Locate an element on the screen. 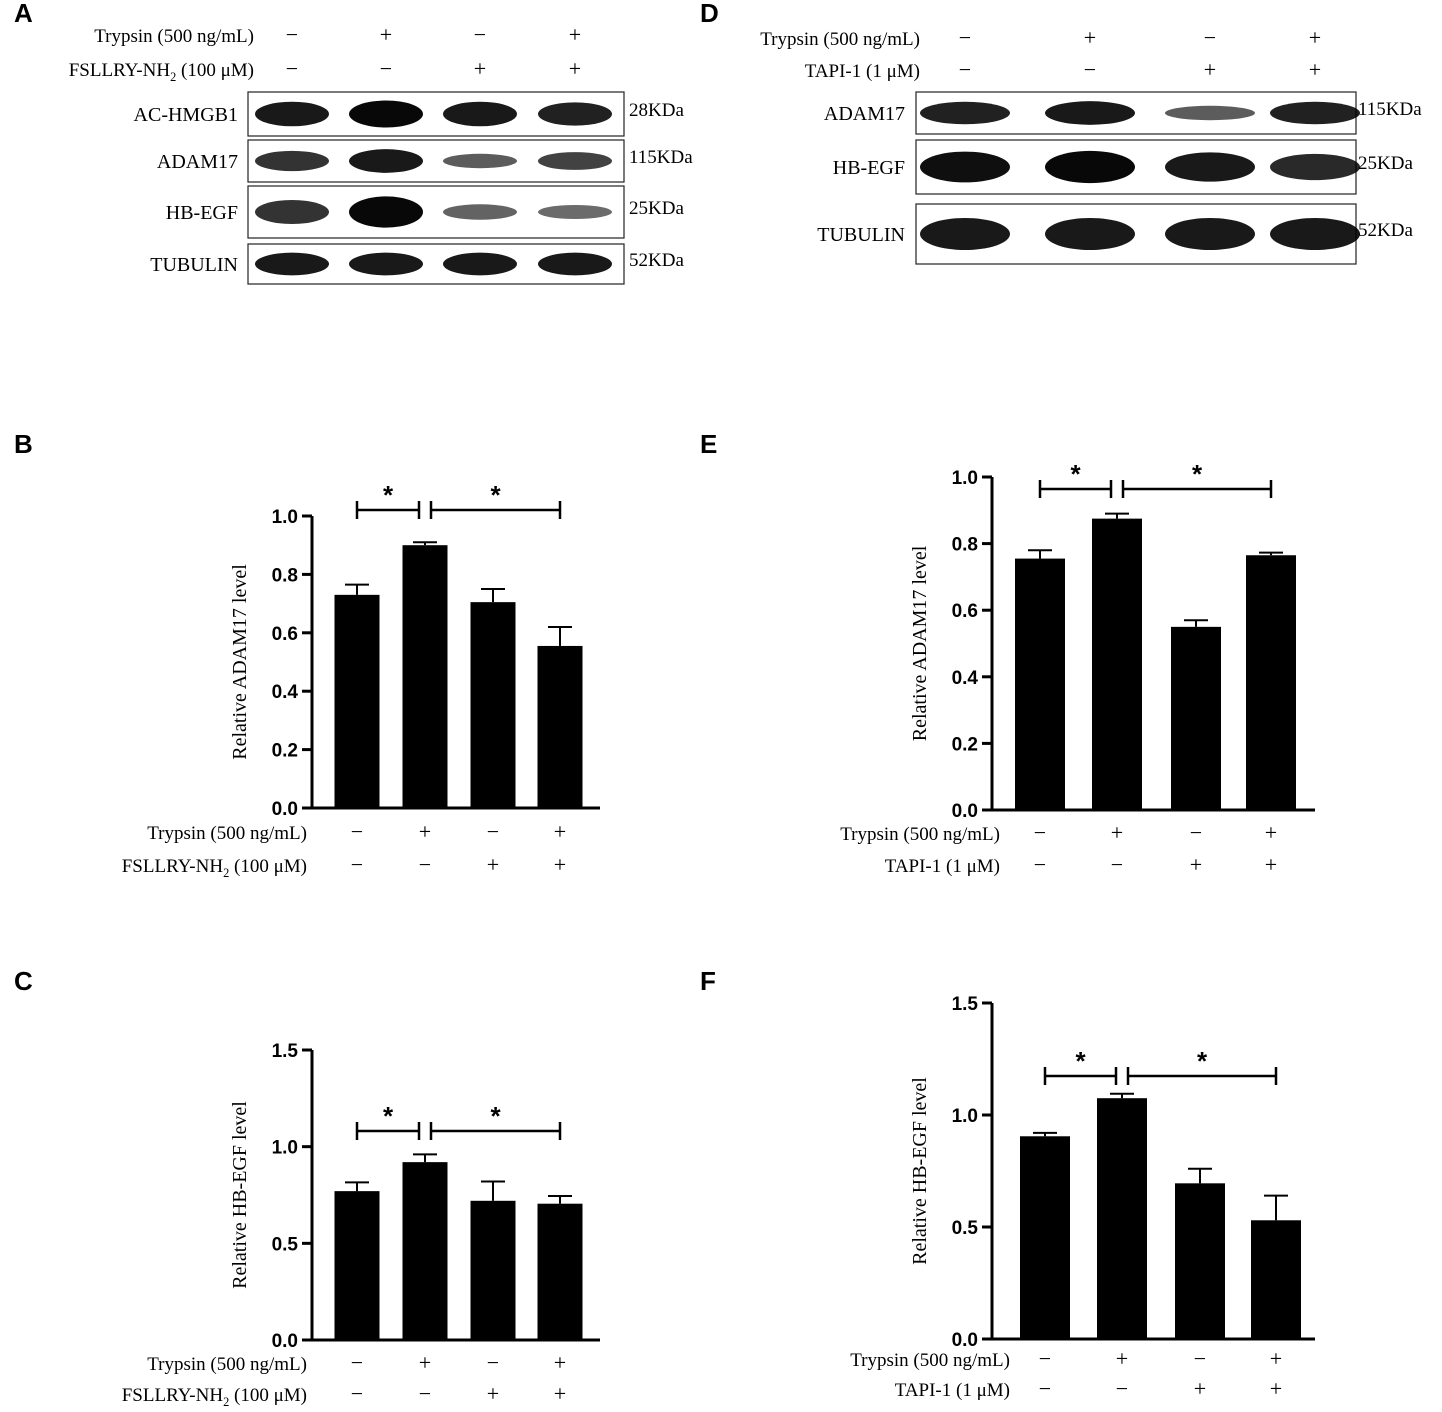 The height and width of the screenshot is (1412, 1442). protein-label: TUBULIN is located at coordinates (861, 235).